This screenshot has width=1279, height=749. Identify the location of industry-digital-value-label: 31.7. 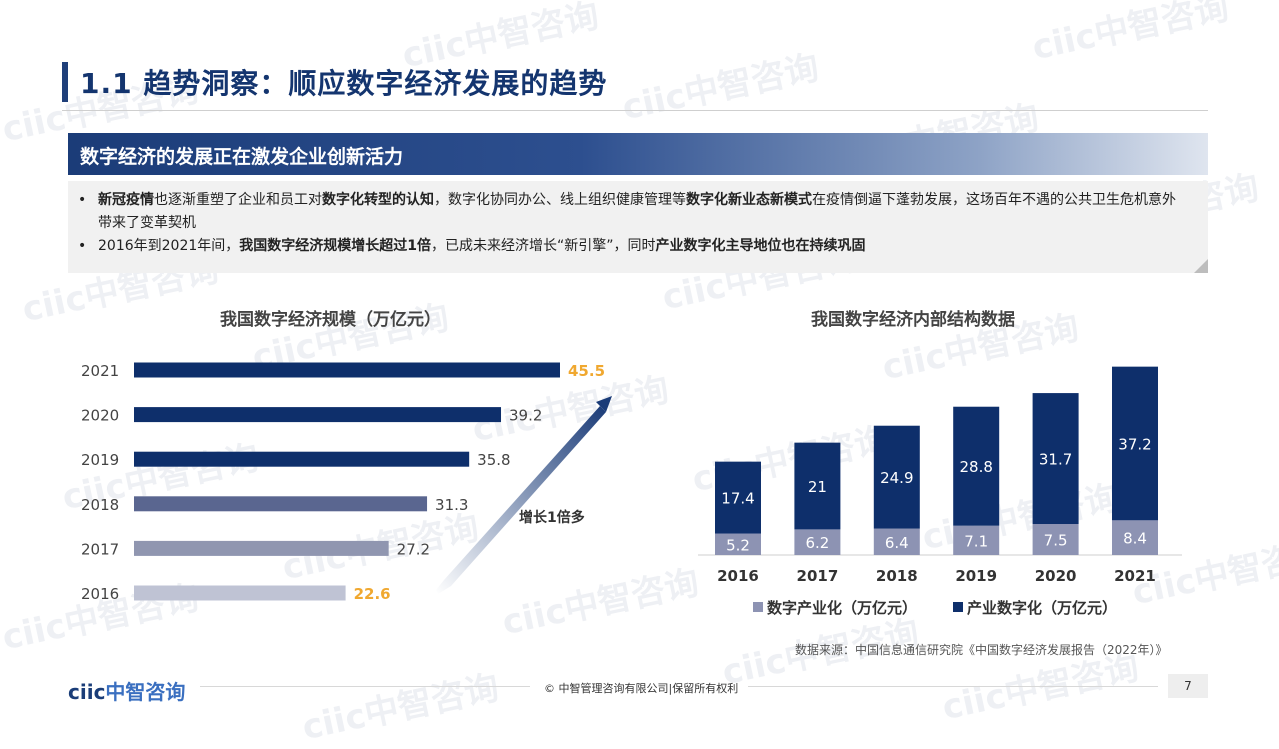
(1055, 460).